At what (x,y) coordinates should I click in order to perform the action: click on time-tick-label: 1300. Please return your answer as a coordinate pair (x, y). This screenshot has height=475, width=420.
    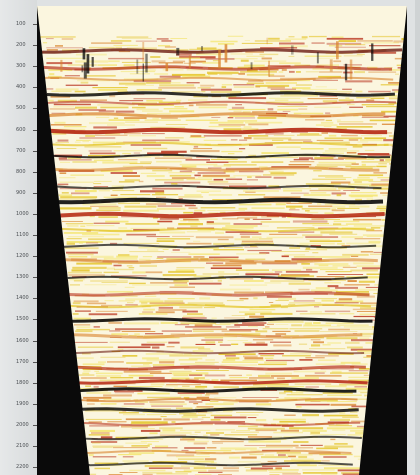
    Looking at the image, I should click on (22, 277).